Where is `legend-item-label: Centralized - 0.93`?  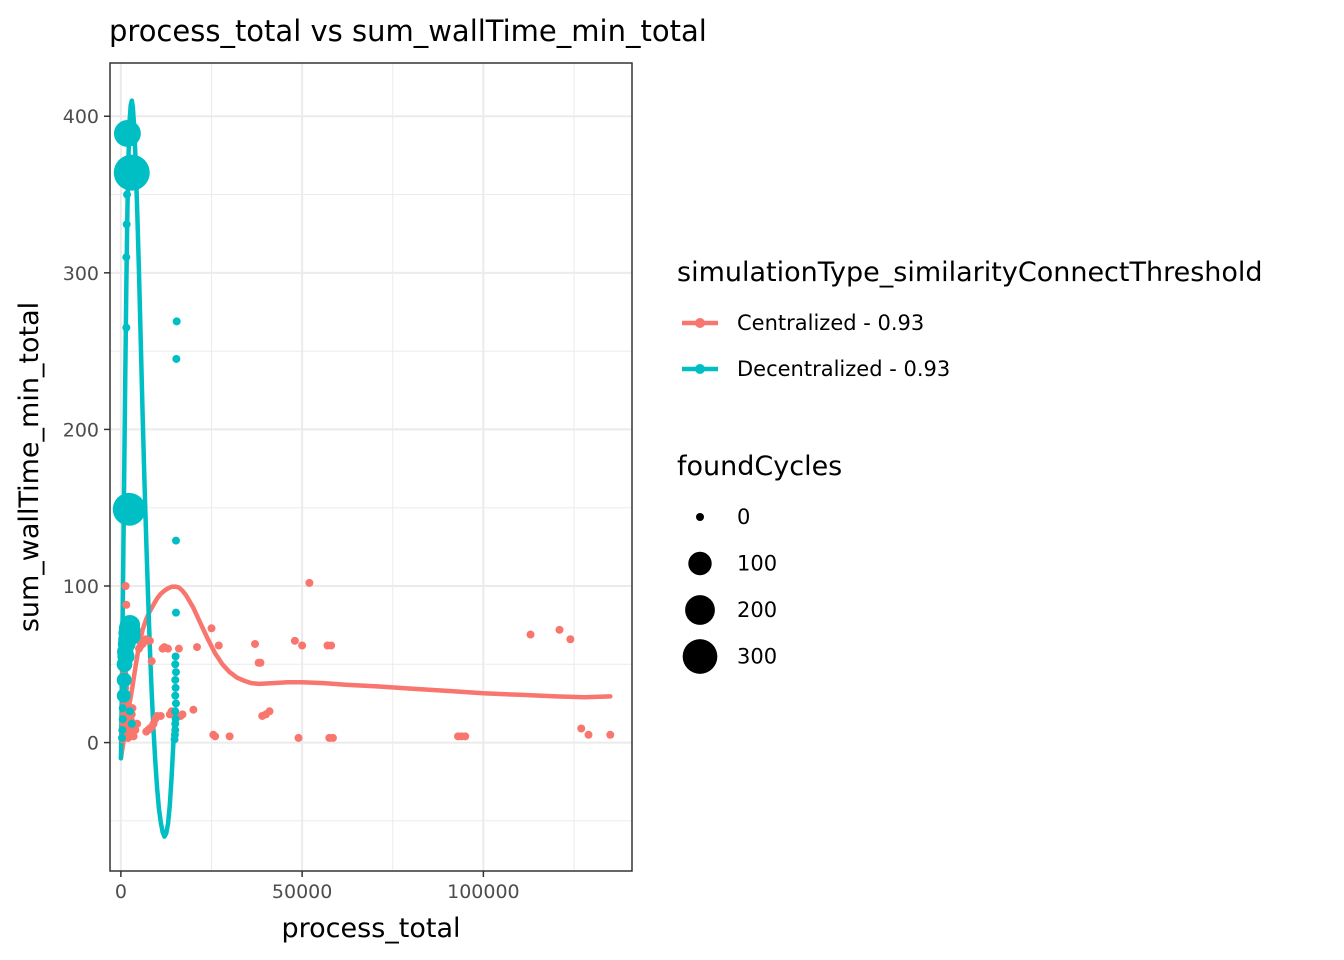 legend-item-label: Centralized - 0.93 is located at coordinates (830, 323).